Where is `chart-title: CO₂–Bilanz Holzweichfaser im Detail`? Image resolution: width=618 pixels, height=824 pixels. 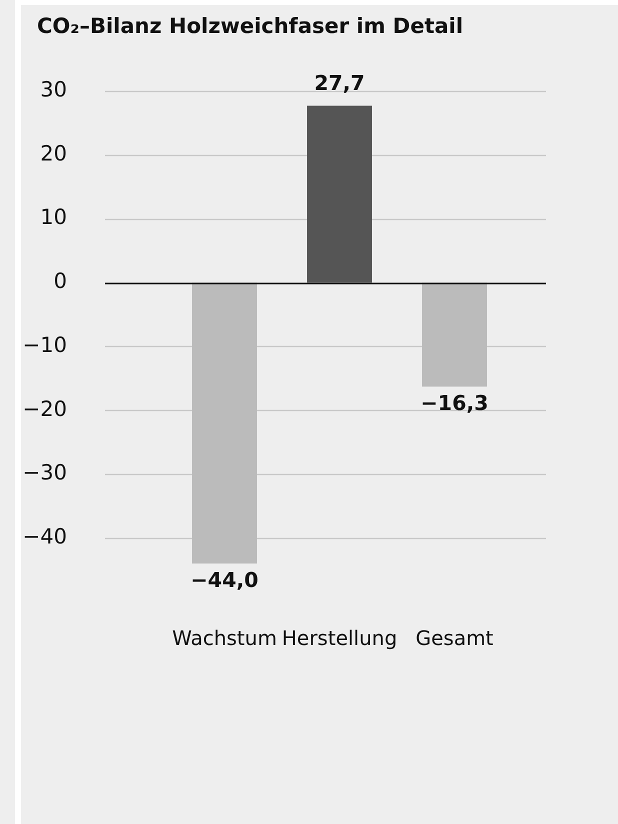 chart-title: CO₂–Bilanz Holzweichfaser im Detail is located at coordinates (250, 27).